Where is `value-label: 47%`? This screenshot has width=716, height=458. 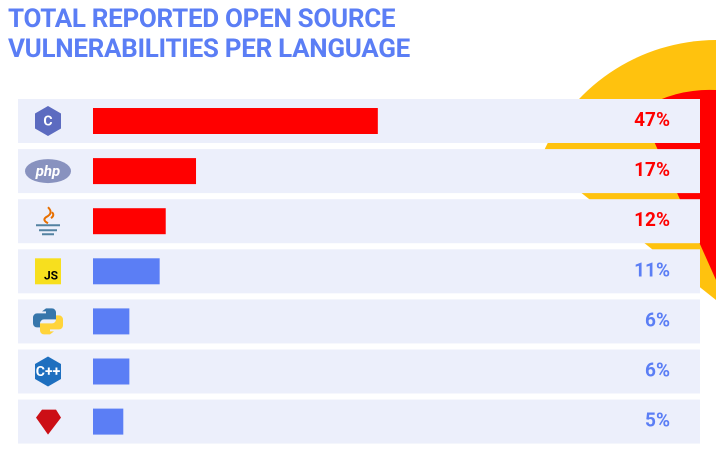
value-label: 47% is located at coordinates (652, 119).